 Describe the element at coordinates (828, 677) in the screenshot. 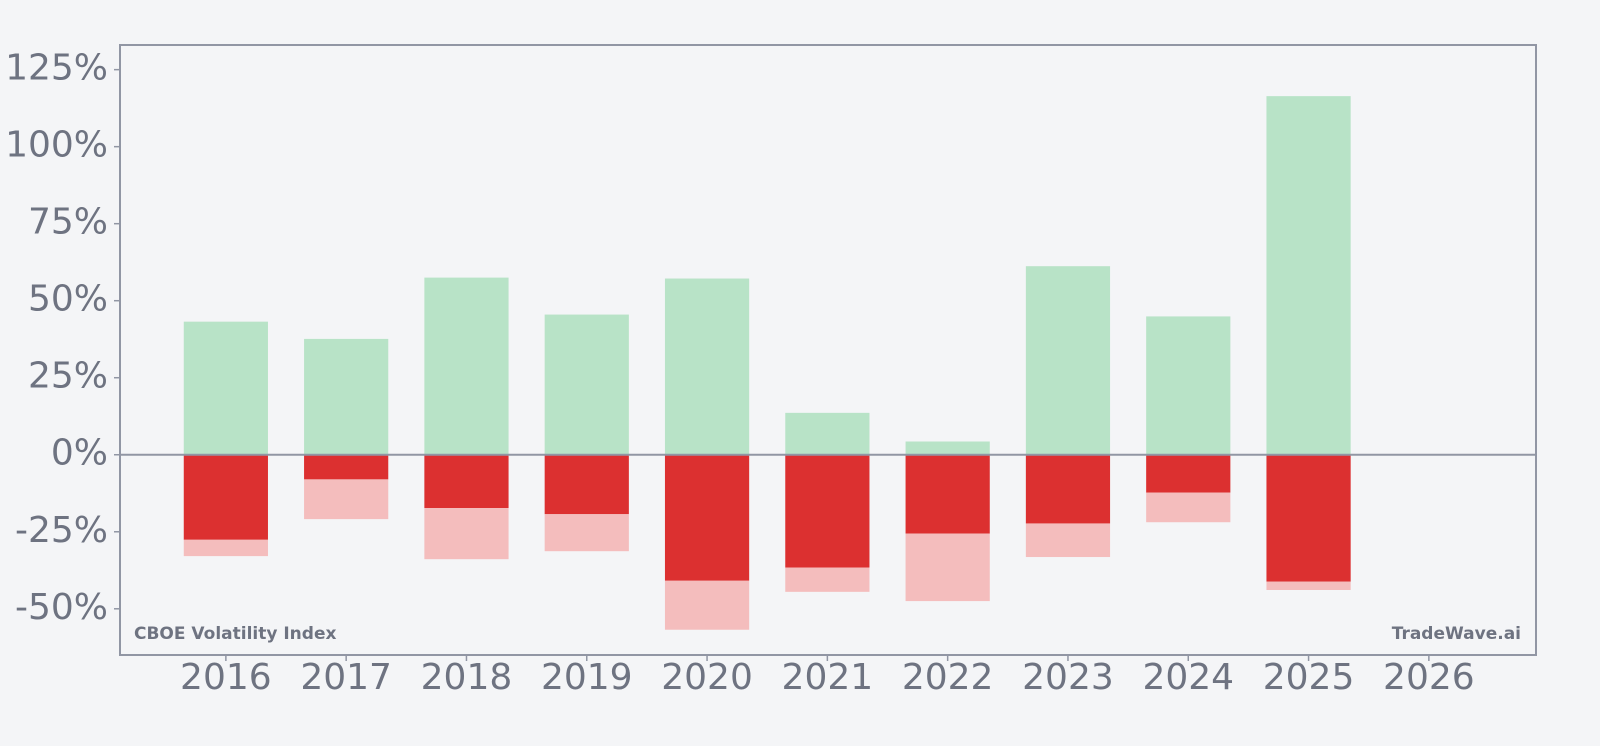

I see `x-tick-label: 2021` at that location.